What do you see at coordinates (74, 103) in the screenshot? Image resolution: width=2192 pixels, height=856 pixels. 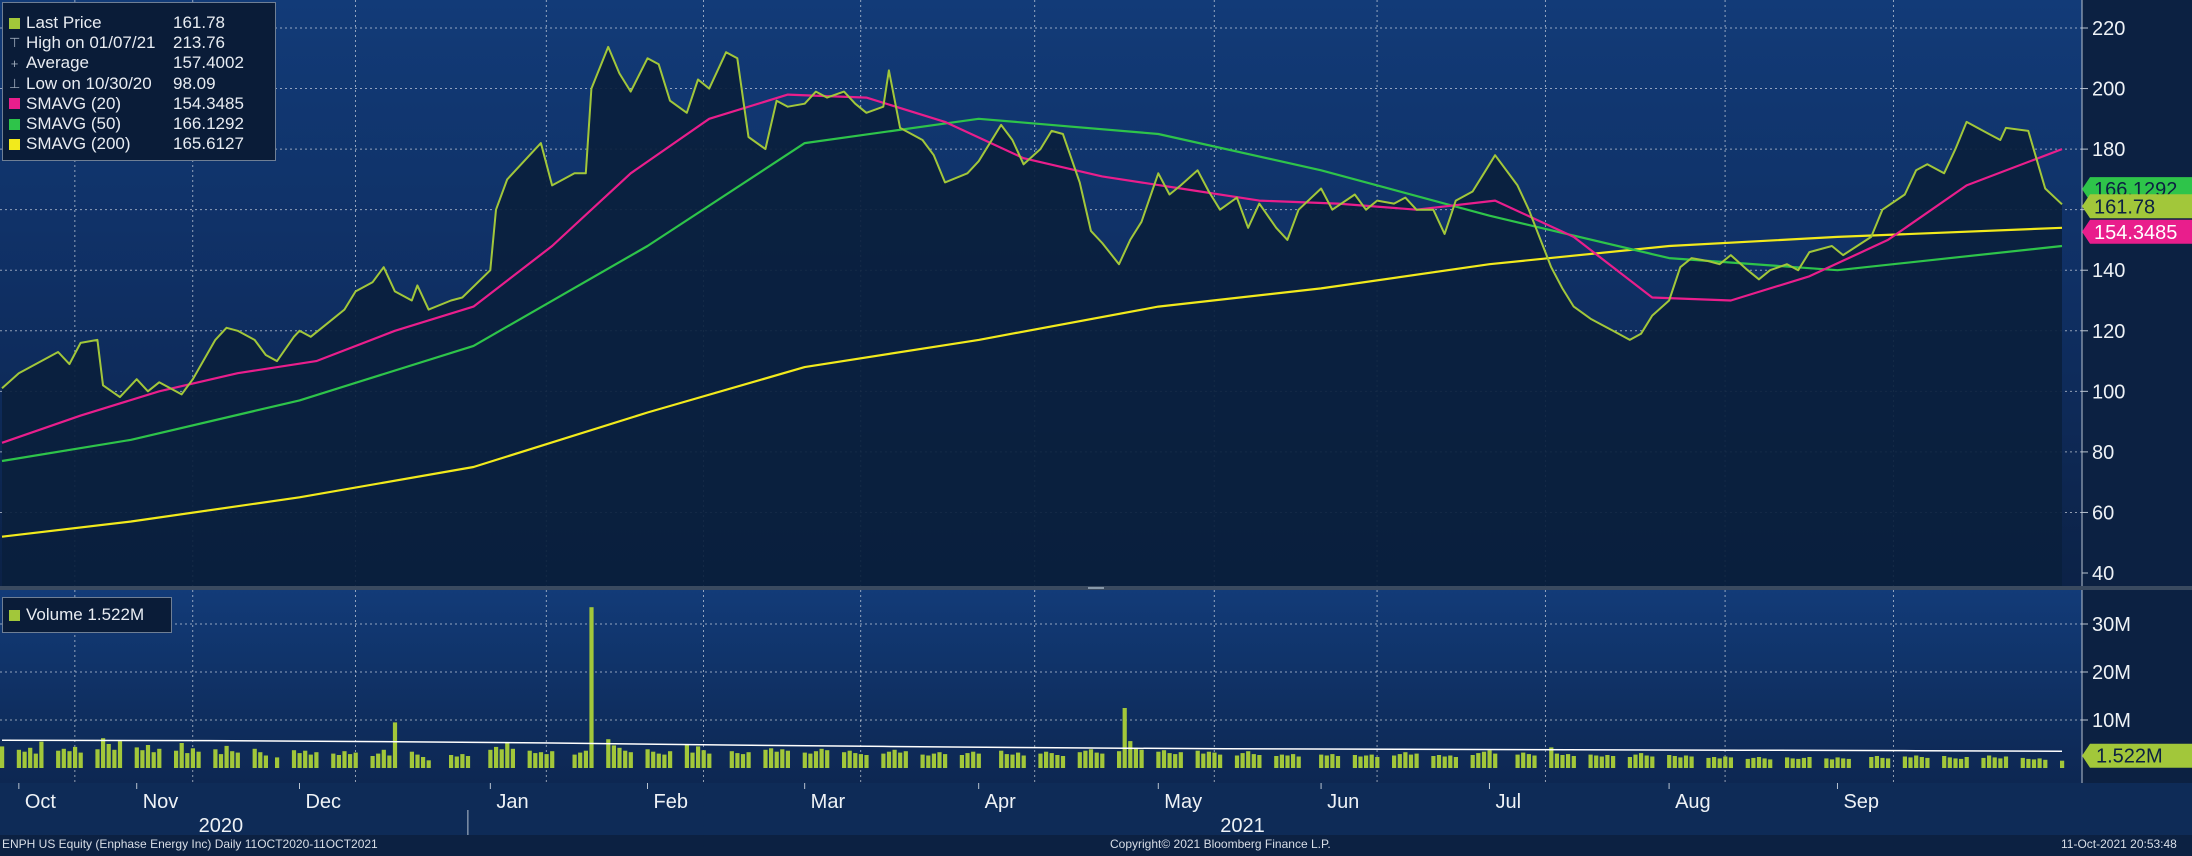 I see `legend-label: SMAVG (20)` at bounding box center [74, 103].